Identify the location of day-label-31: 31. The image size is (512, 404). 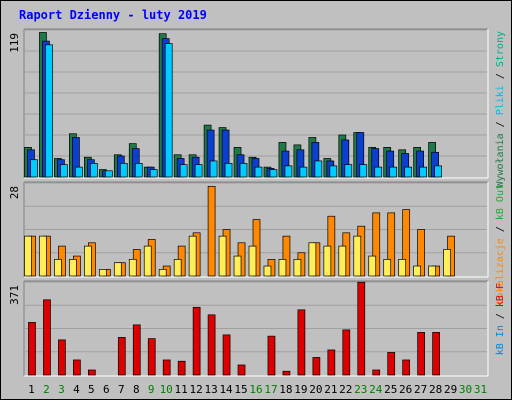
(480, 389).